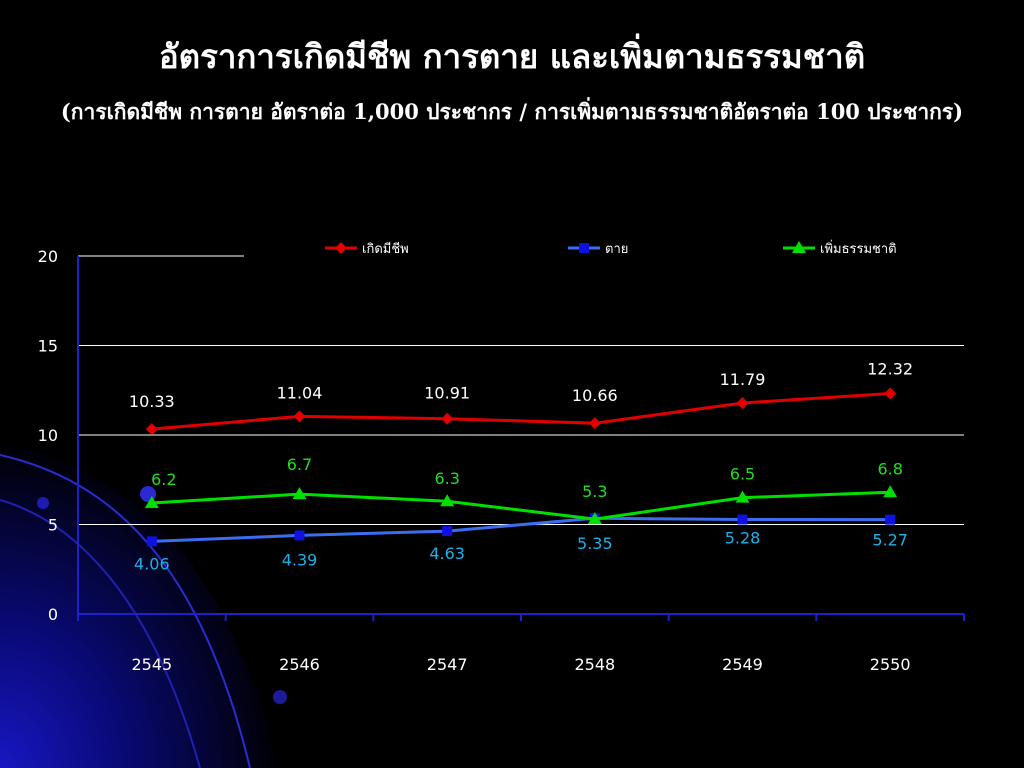 This screenshot has height=768, width=1024. What do you see at coordinates (151, 664) in the screenshot?
I see `x-tick-label: 2545` at bounding box center [151, 664].